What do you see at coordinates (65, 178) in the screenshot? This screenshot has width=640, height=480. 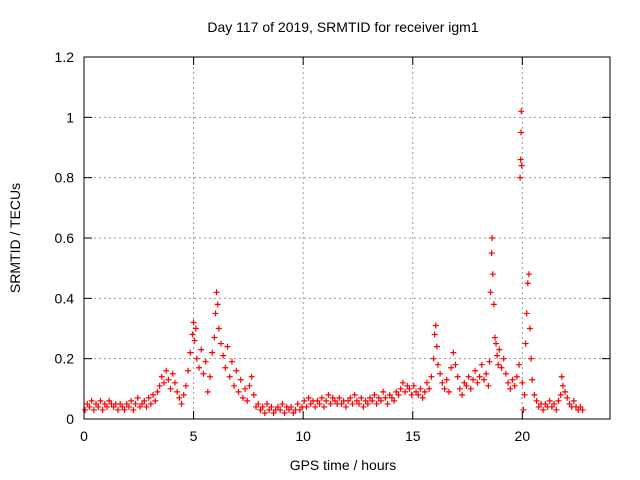 I see `y-tick-label: 0.8` at bounding box center [65, 178].